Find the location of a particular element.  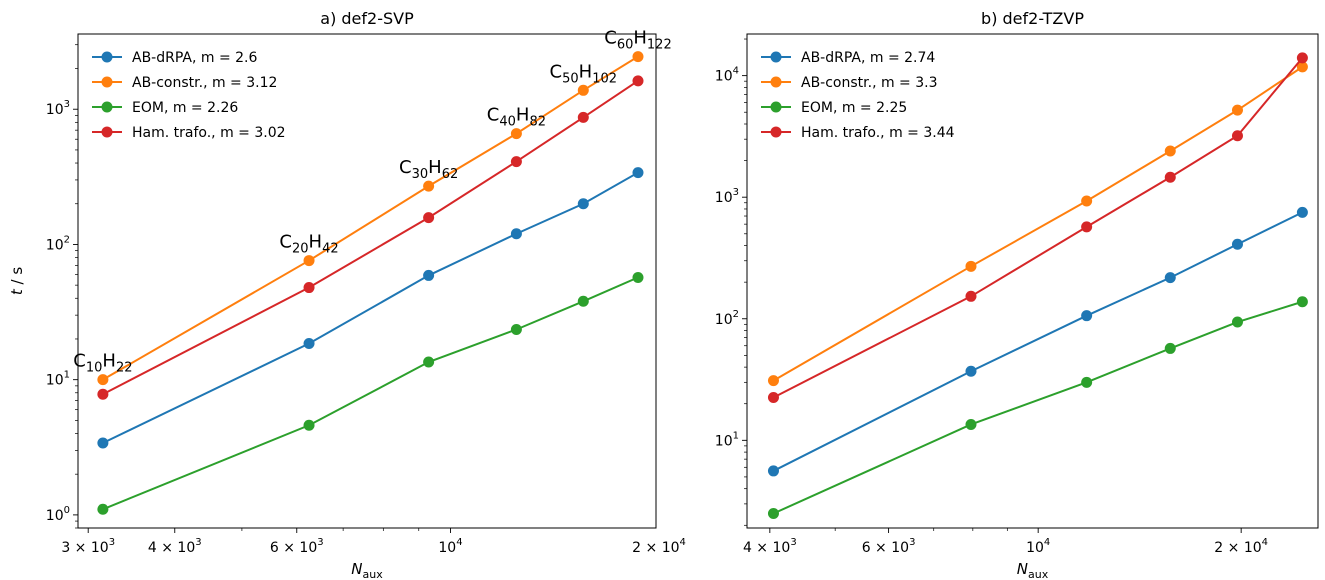

molecule-label: C30H62 is located at coordinates (428, 169).